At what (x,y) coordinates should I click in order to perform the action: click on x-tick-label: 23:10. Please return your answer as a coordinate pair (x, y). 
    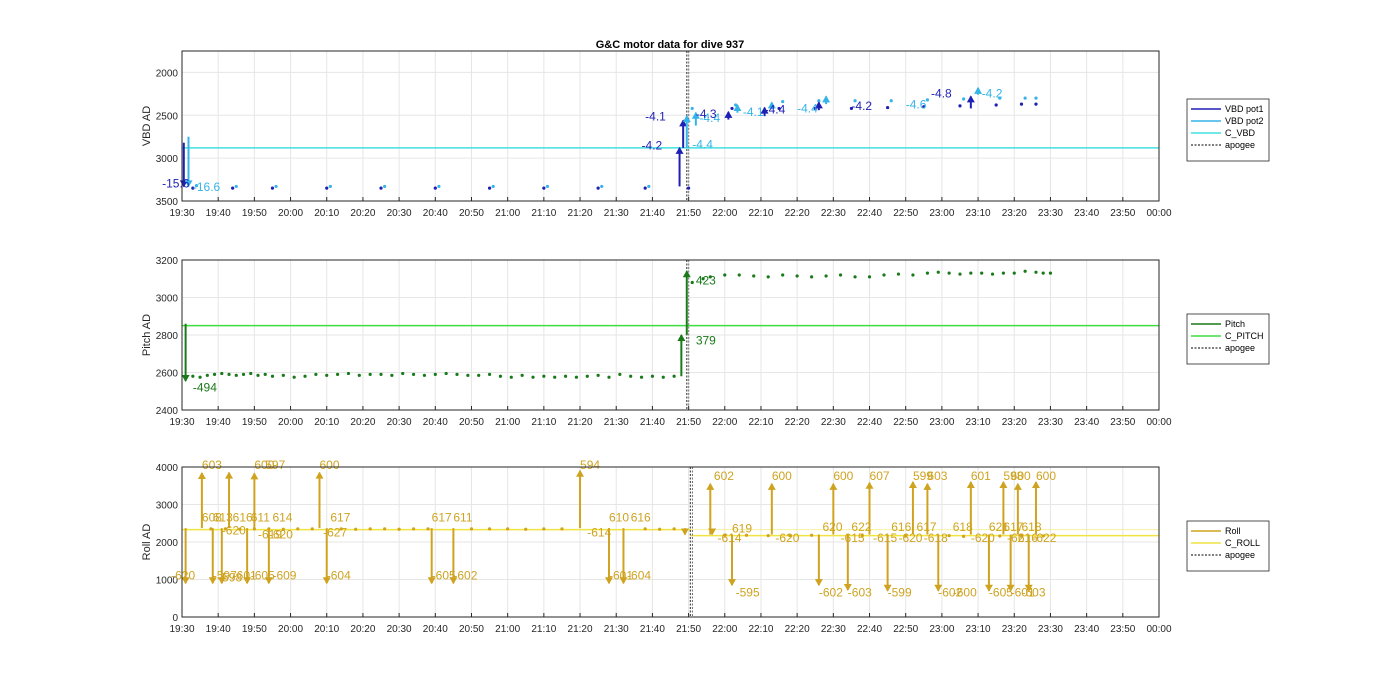
    Looking at the image, I should click on (978, 629).